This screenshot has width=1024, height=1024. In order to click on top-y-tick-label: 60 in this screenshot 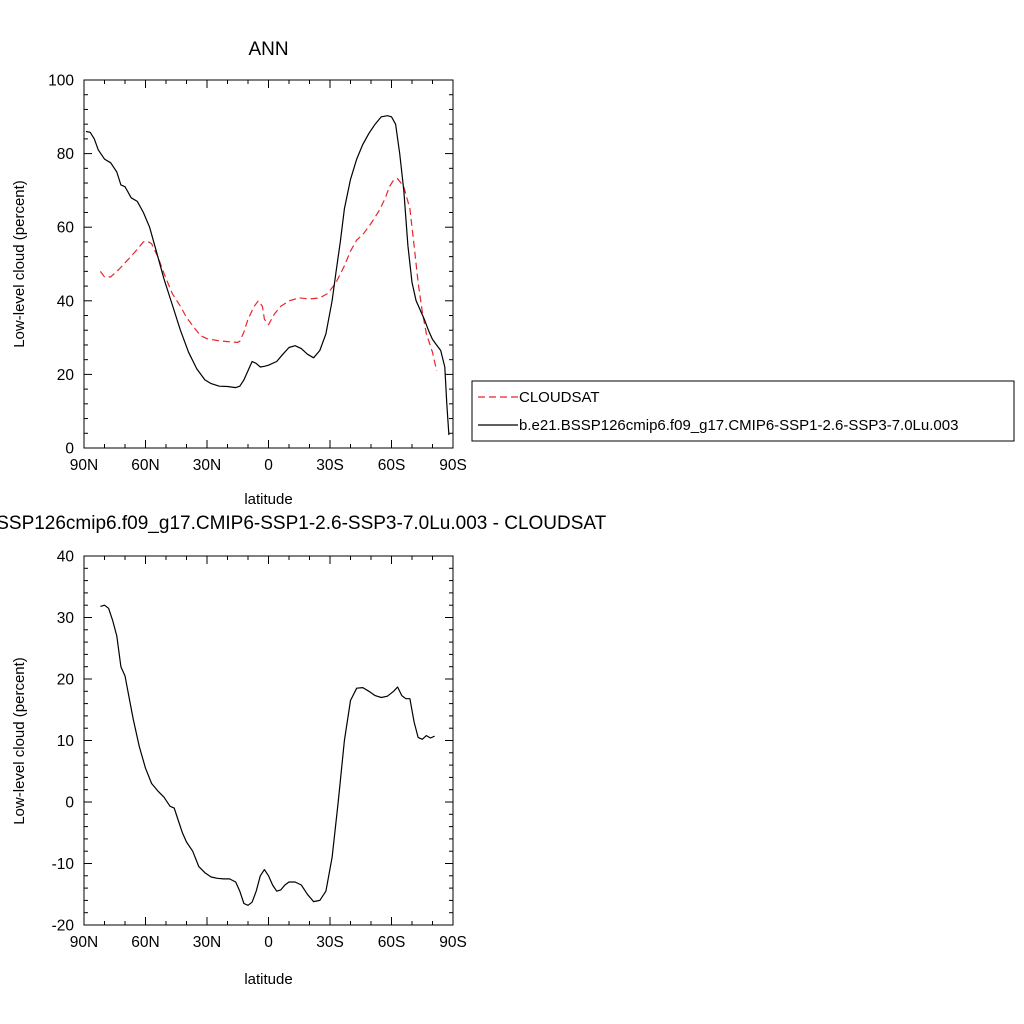, I will do `click(66, 228)`.